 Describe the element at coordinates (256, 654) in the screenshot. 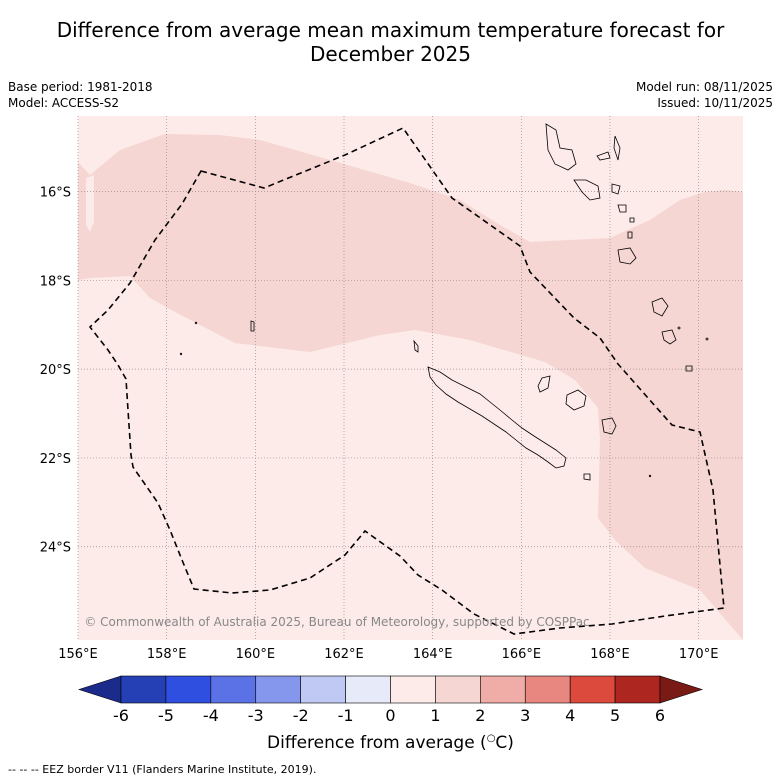

I see `longitude-label: 160°E` at that location.